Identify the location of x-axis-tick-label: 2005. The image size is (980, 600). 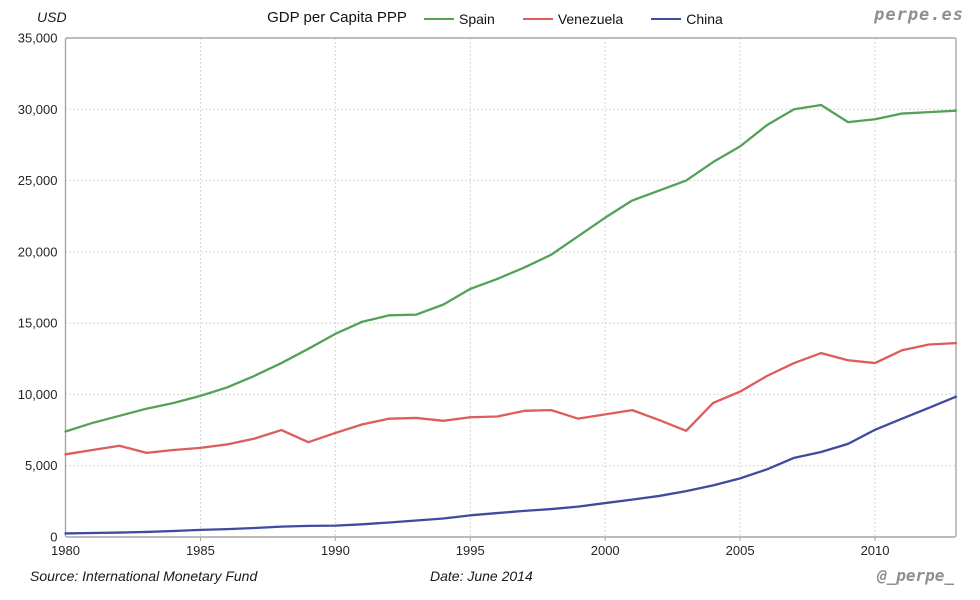
(740, 550).